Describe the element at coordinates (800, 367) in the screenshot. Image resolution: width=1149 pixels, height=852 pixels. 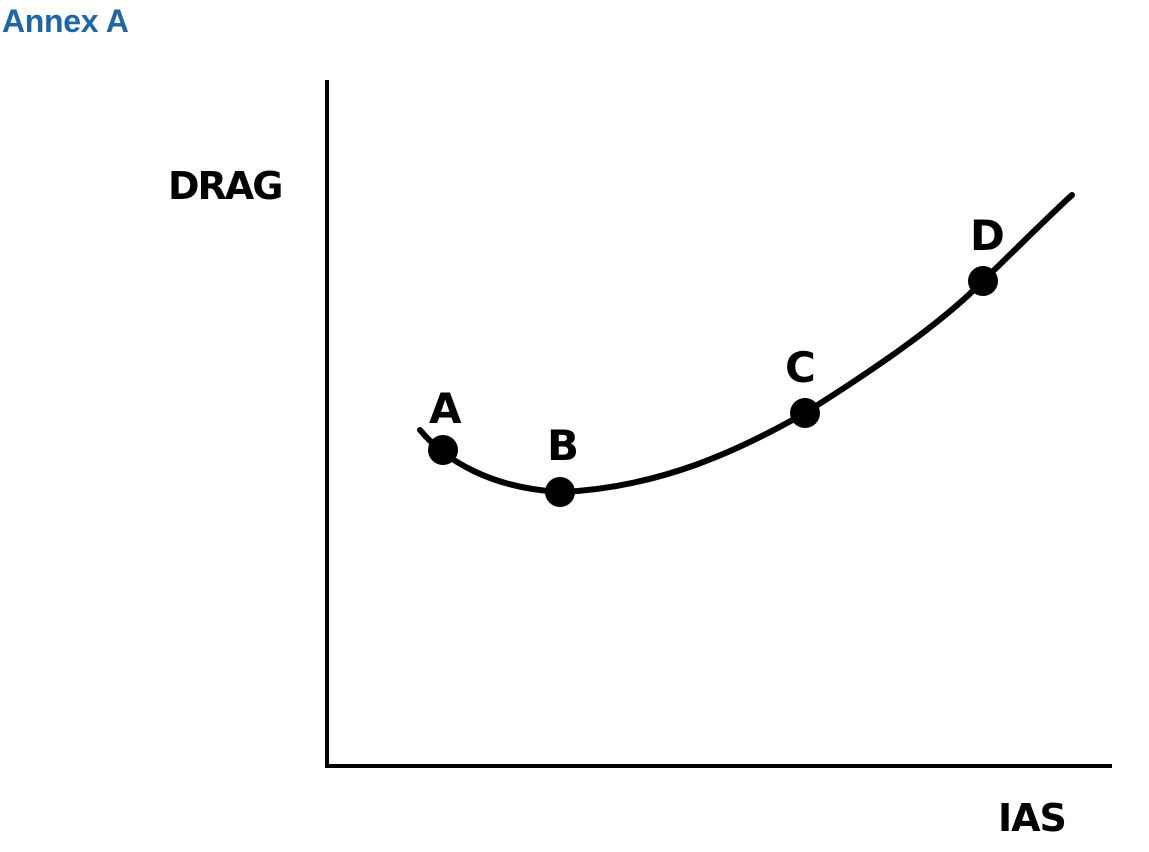
I see `point-c-label: C` at that location.